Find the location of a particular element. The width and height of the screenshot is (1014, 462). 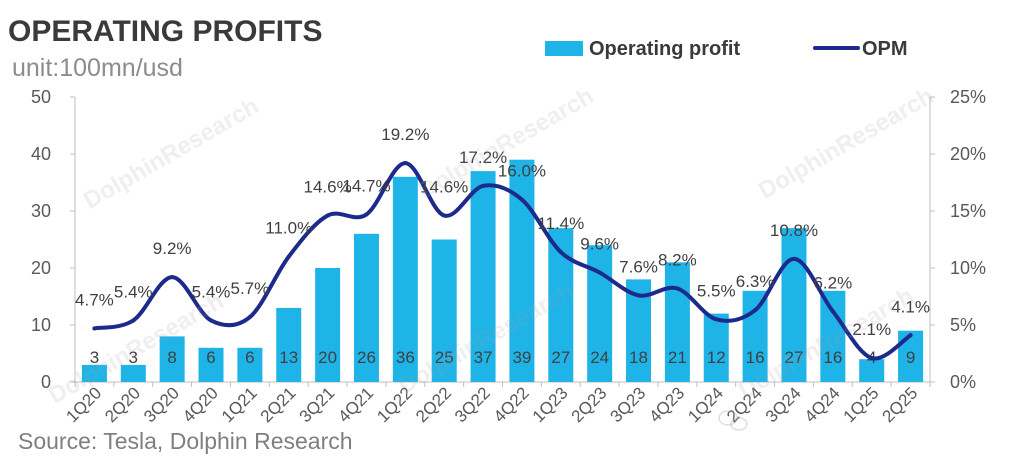

opm-label-4Q22: 16.0% is located at coordinates (522, 171).